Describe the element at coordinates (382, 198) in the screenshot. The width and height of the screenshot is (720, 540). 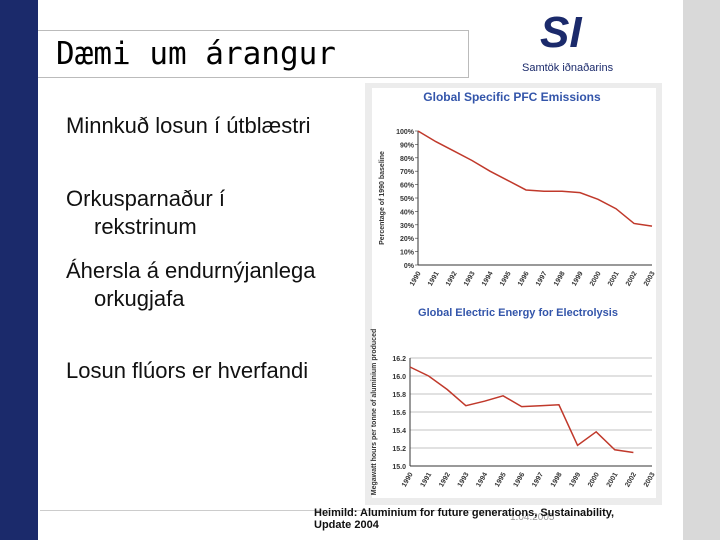
I see `y-axis-label: Percentage of 1990 baseline` at that location.